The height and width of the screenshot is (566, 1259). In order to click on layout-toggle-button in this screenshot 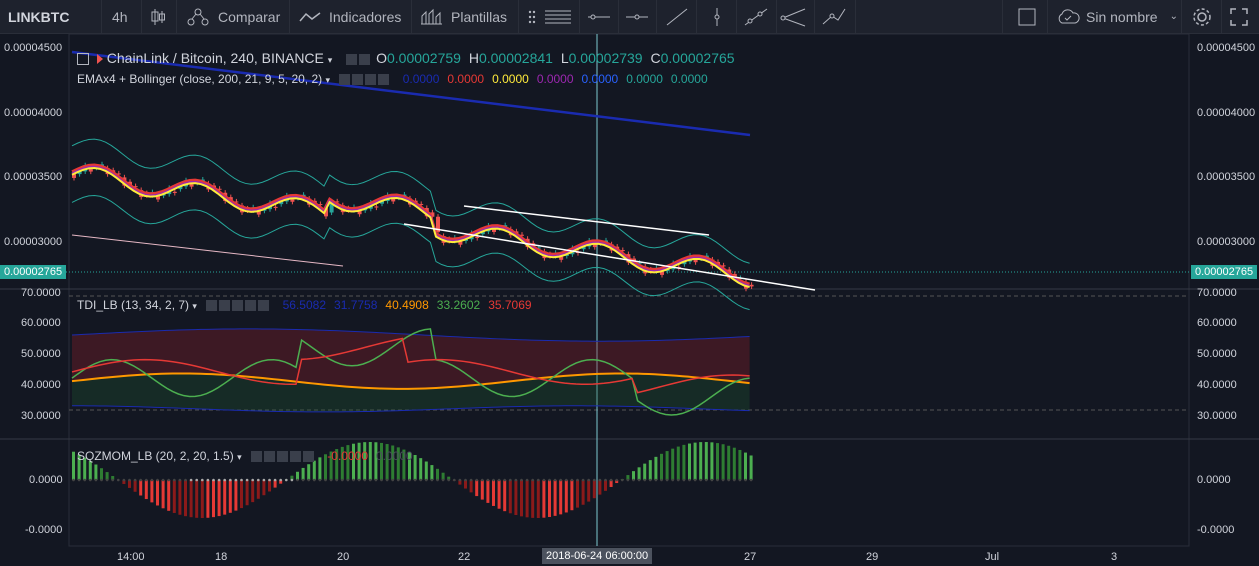, I will do `click(1027, 16)`.